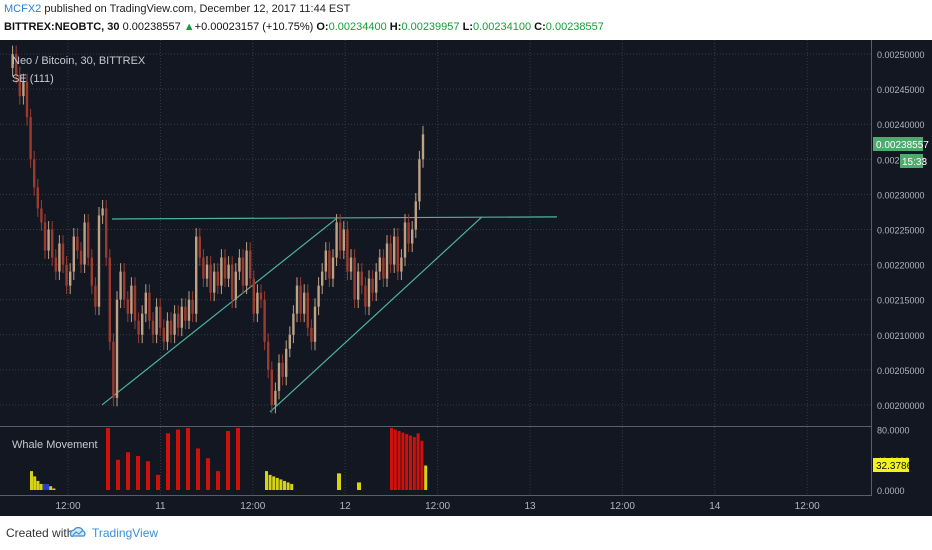 Image resolution: width=932 pixels, height=550 pixels. Describe the element at coordinates (33, 79) in the screenshot. I see `legend-indicator: SE (111)` at that location.